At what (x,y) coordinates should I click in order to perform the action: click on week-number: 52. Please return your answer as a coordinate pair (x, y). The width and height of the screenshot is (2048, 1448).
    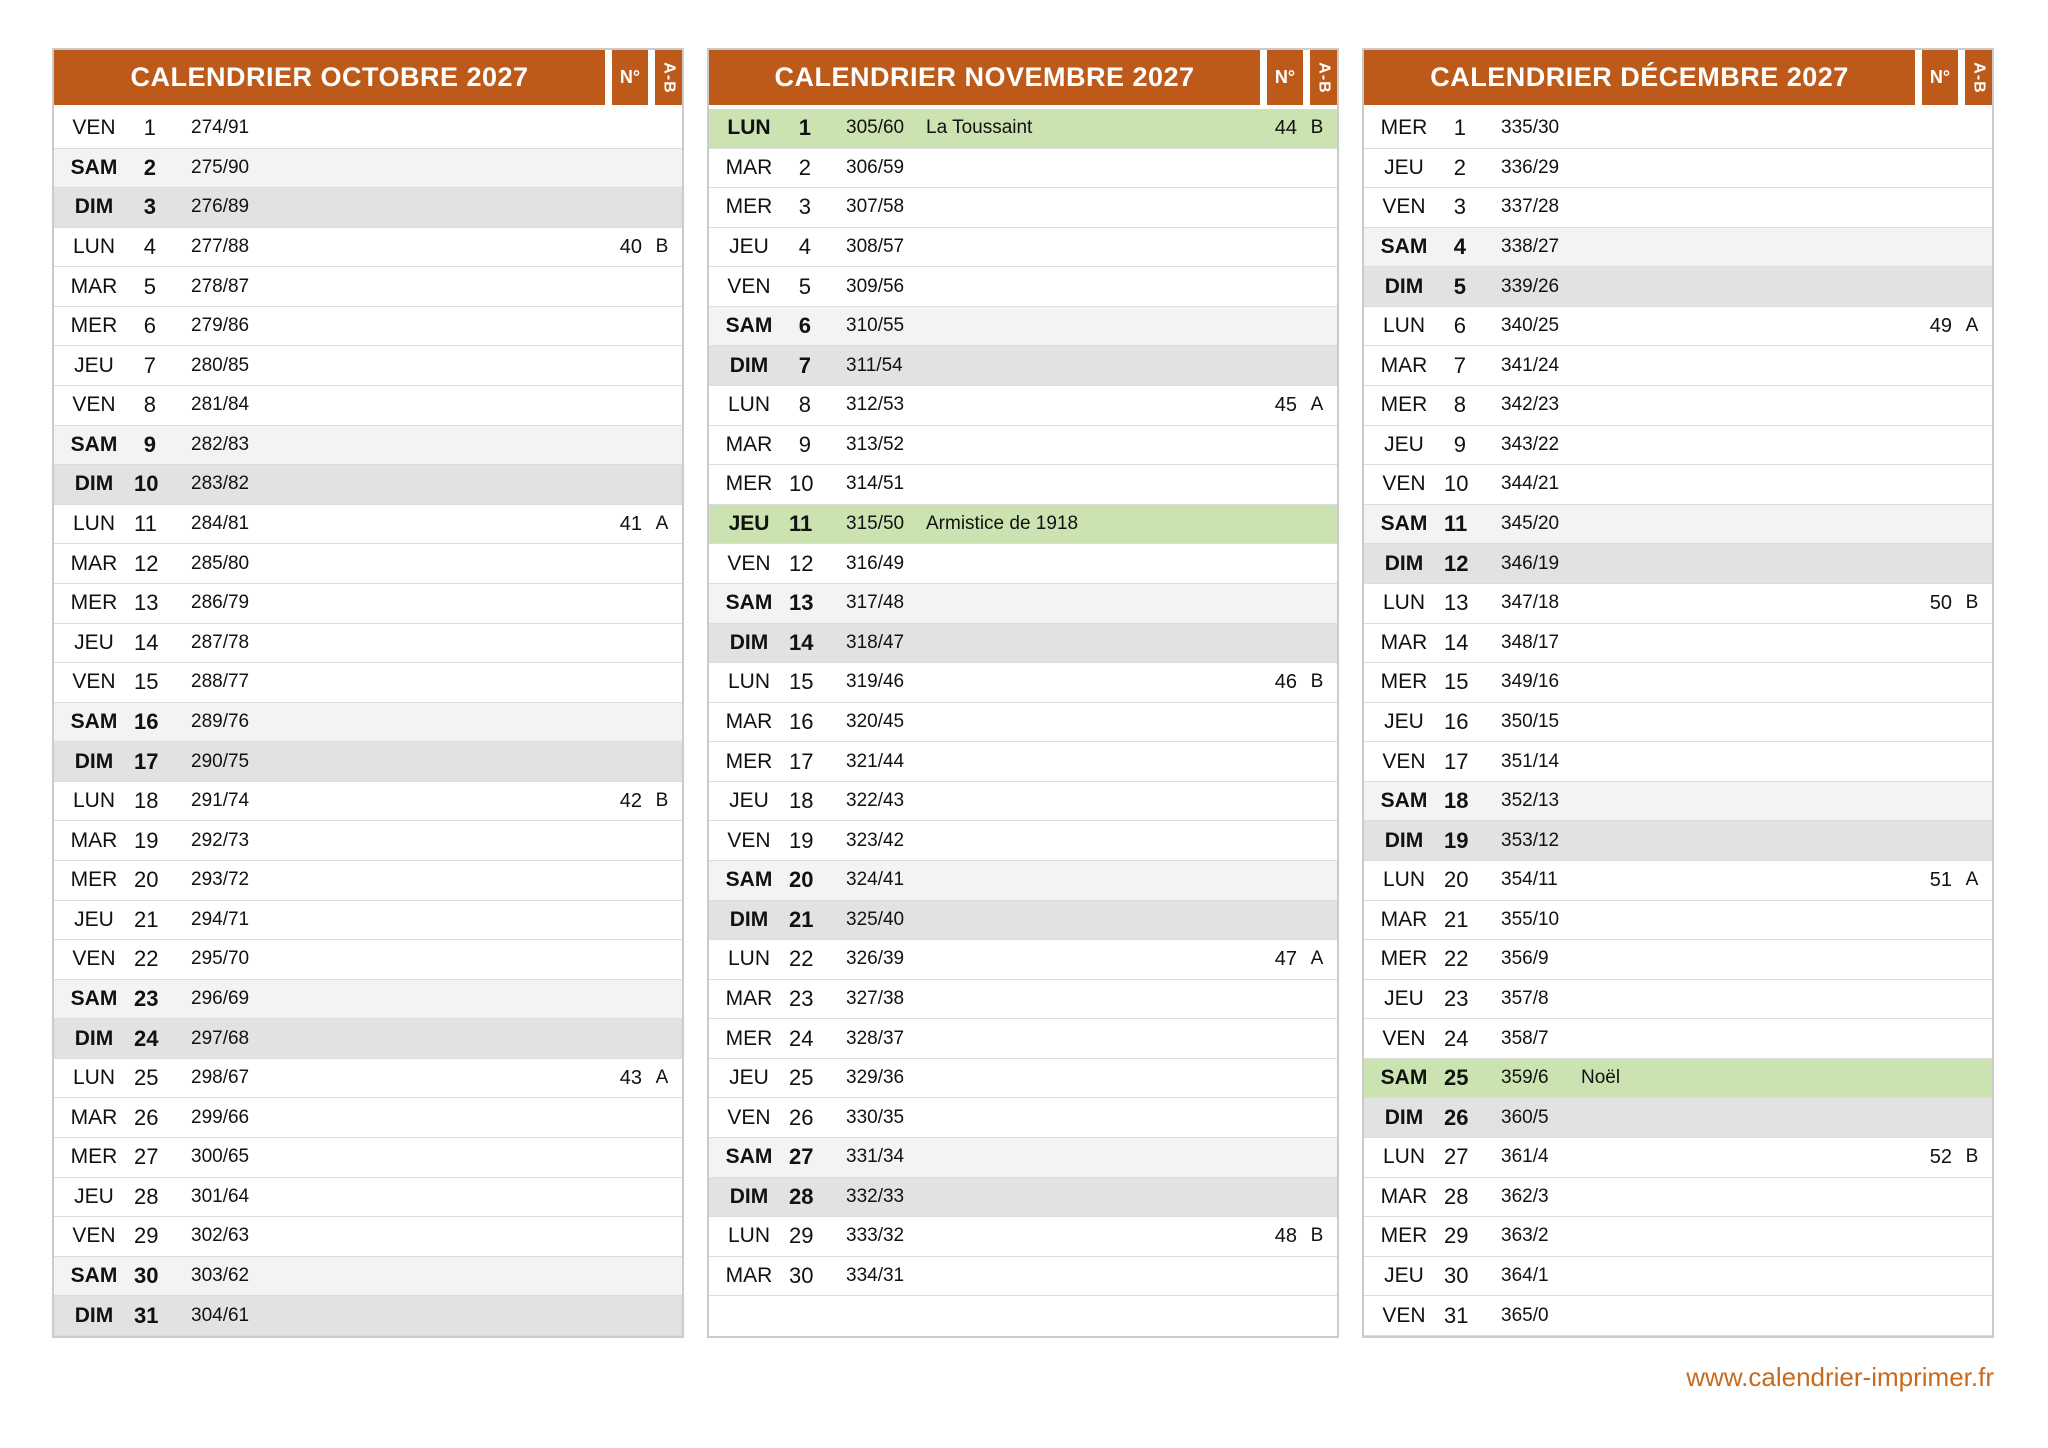
    Looking at the image, I should click on (1940, 1156).